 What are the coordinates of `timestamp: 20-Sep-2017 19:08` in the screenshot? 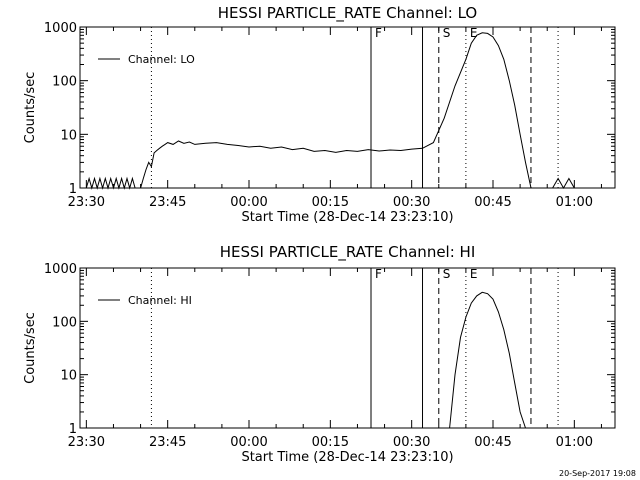 It's located at (597, 473).